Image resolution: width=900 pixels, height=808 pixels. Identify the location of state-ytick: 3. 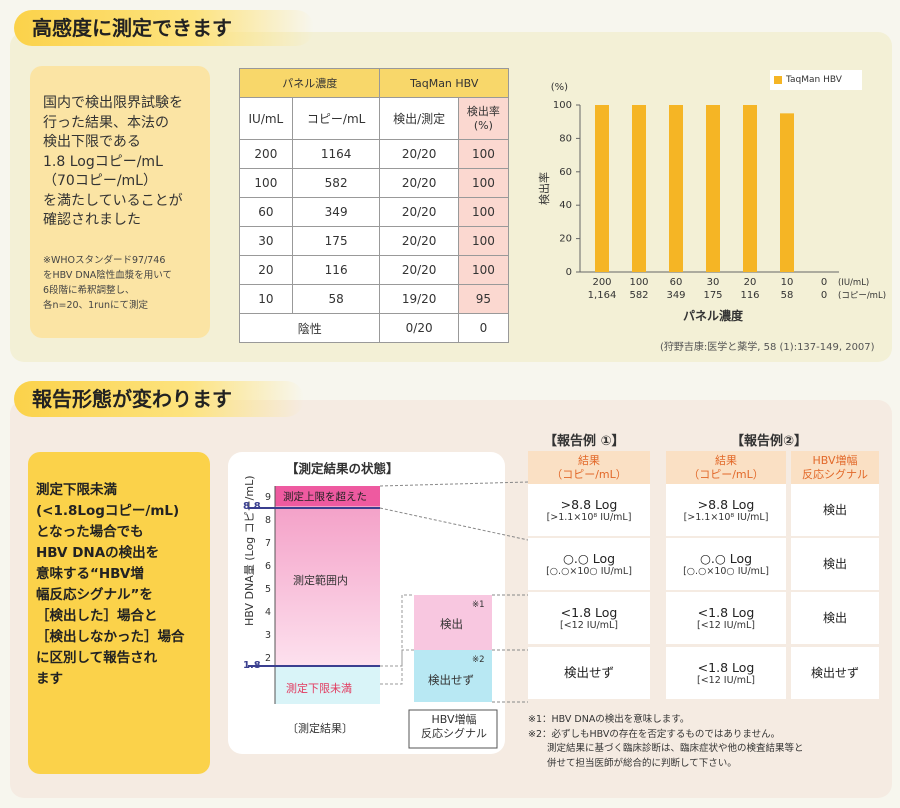
(268, 635).